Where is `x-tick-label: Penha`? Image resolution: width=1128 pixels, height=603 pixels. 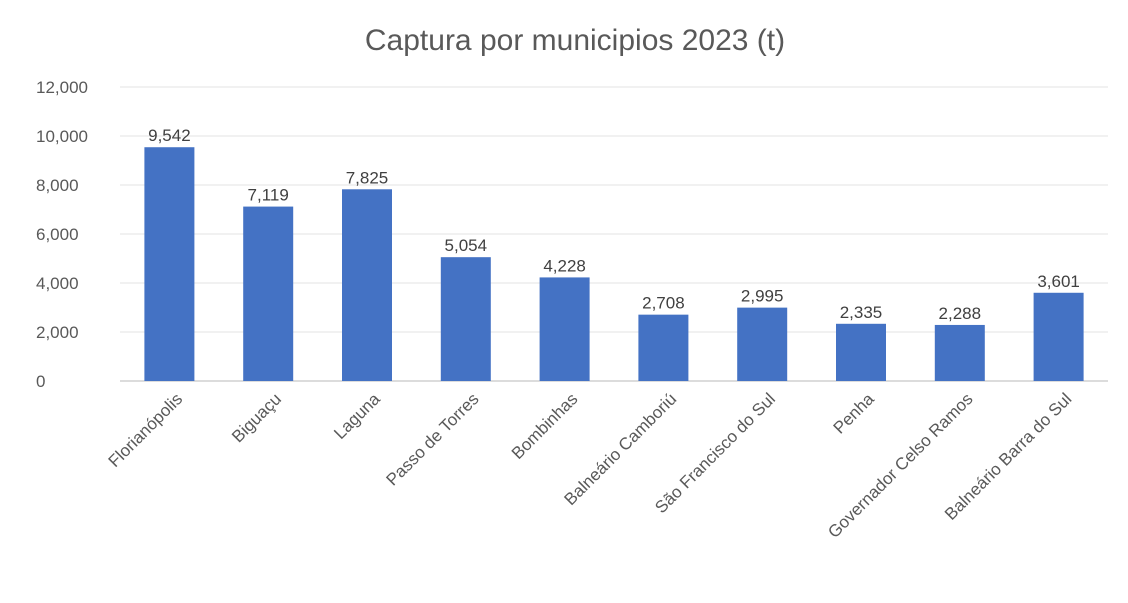 x-tick-label: Penha is located at coordinates (854, 413).